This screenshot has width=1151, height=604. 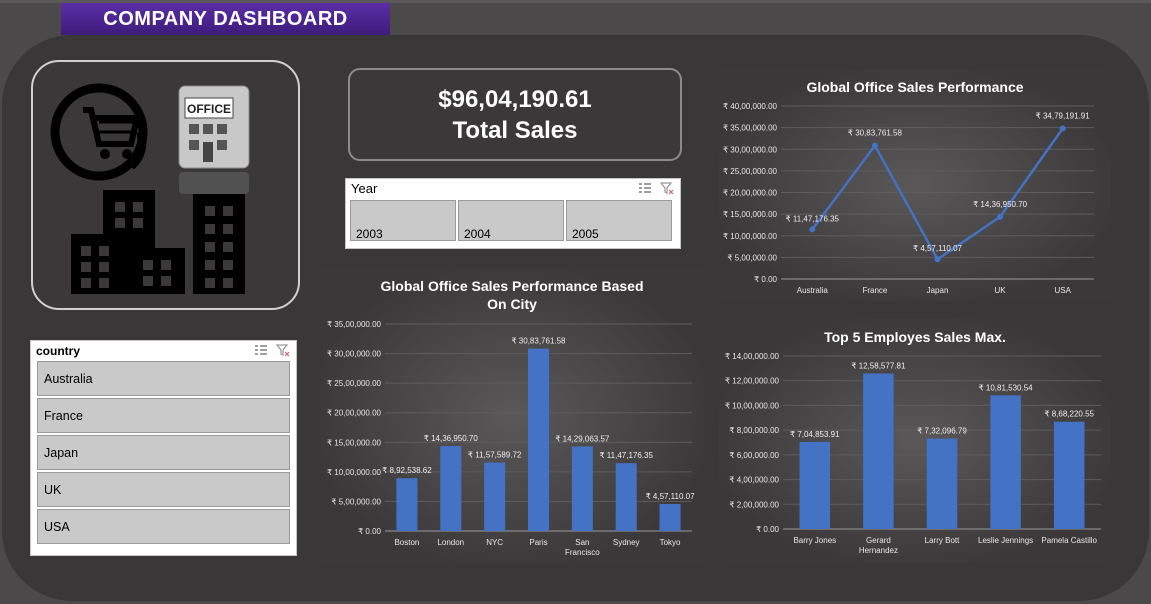 What do you see at coordinates (815, 434) in the screenshot?
I see `data-label: ₹ 7,04,853.91` at bounding box center [815, 434].